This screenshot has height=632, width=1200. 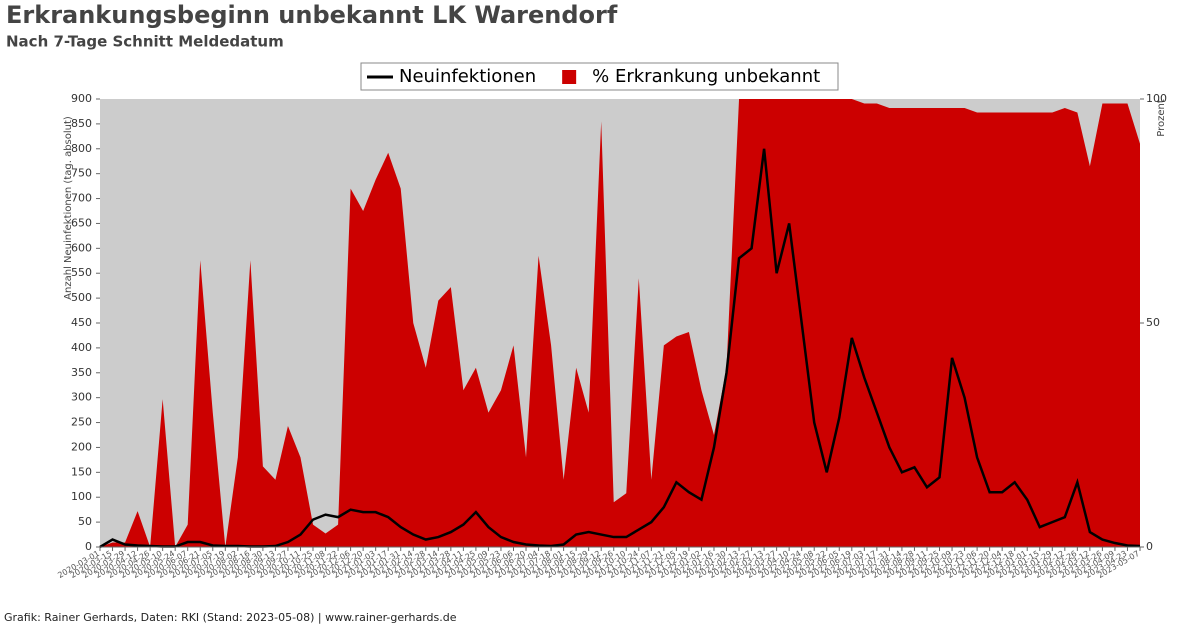 I want to click on y2-tick-label: 50, so click(x=1153, y=322).